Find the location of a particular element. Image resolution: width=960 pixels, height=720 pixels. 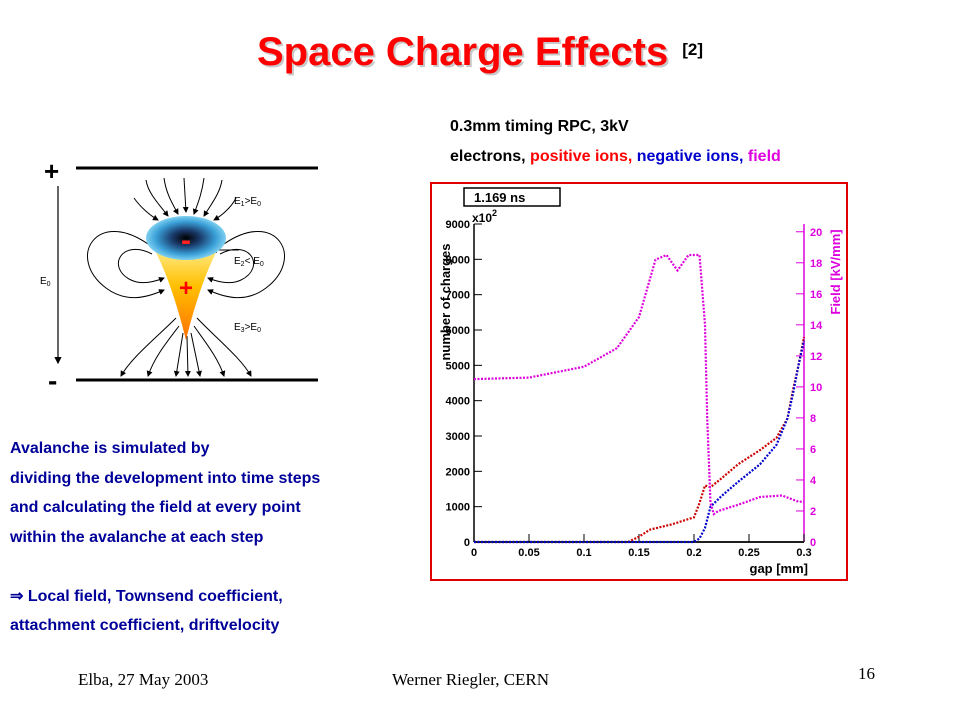

y2-tick-label: 6 is located at coordinates (813, 450).